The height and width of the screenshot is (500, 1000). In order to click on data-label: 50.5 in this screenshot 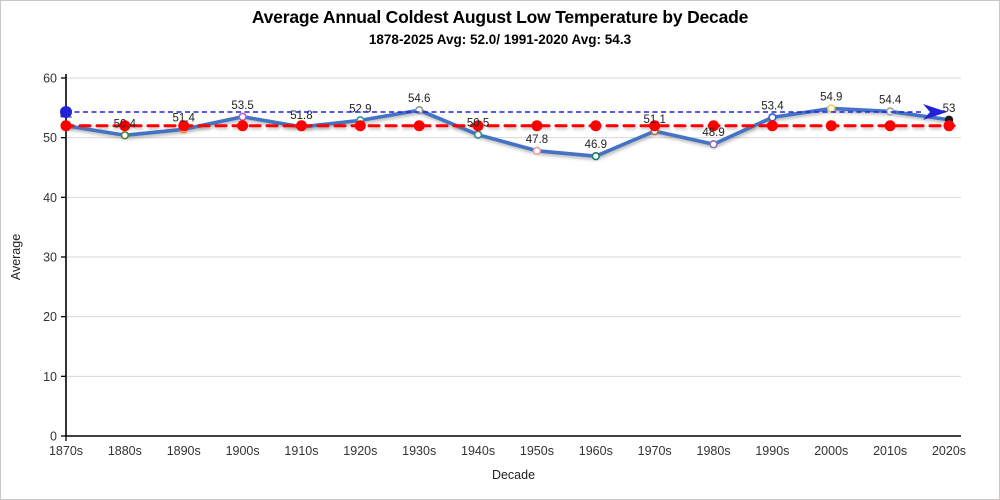, I will do `click(478, 124)`.